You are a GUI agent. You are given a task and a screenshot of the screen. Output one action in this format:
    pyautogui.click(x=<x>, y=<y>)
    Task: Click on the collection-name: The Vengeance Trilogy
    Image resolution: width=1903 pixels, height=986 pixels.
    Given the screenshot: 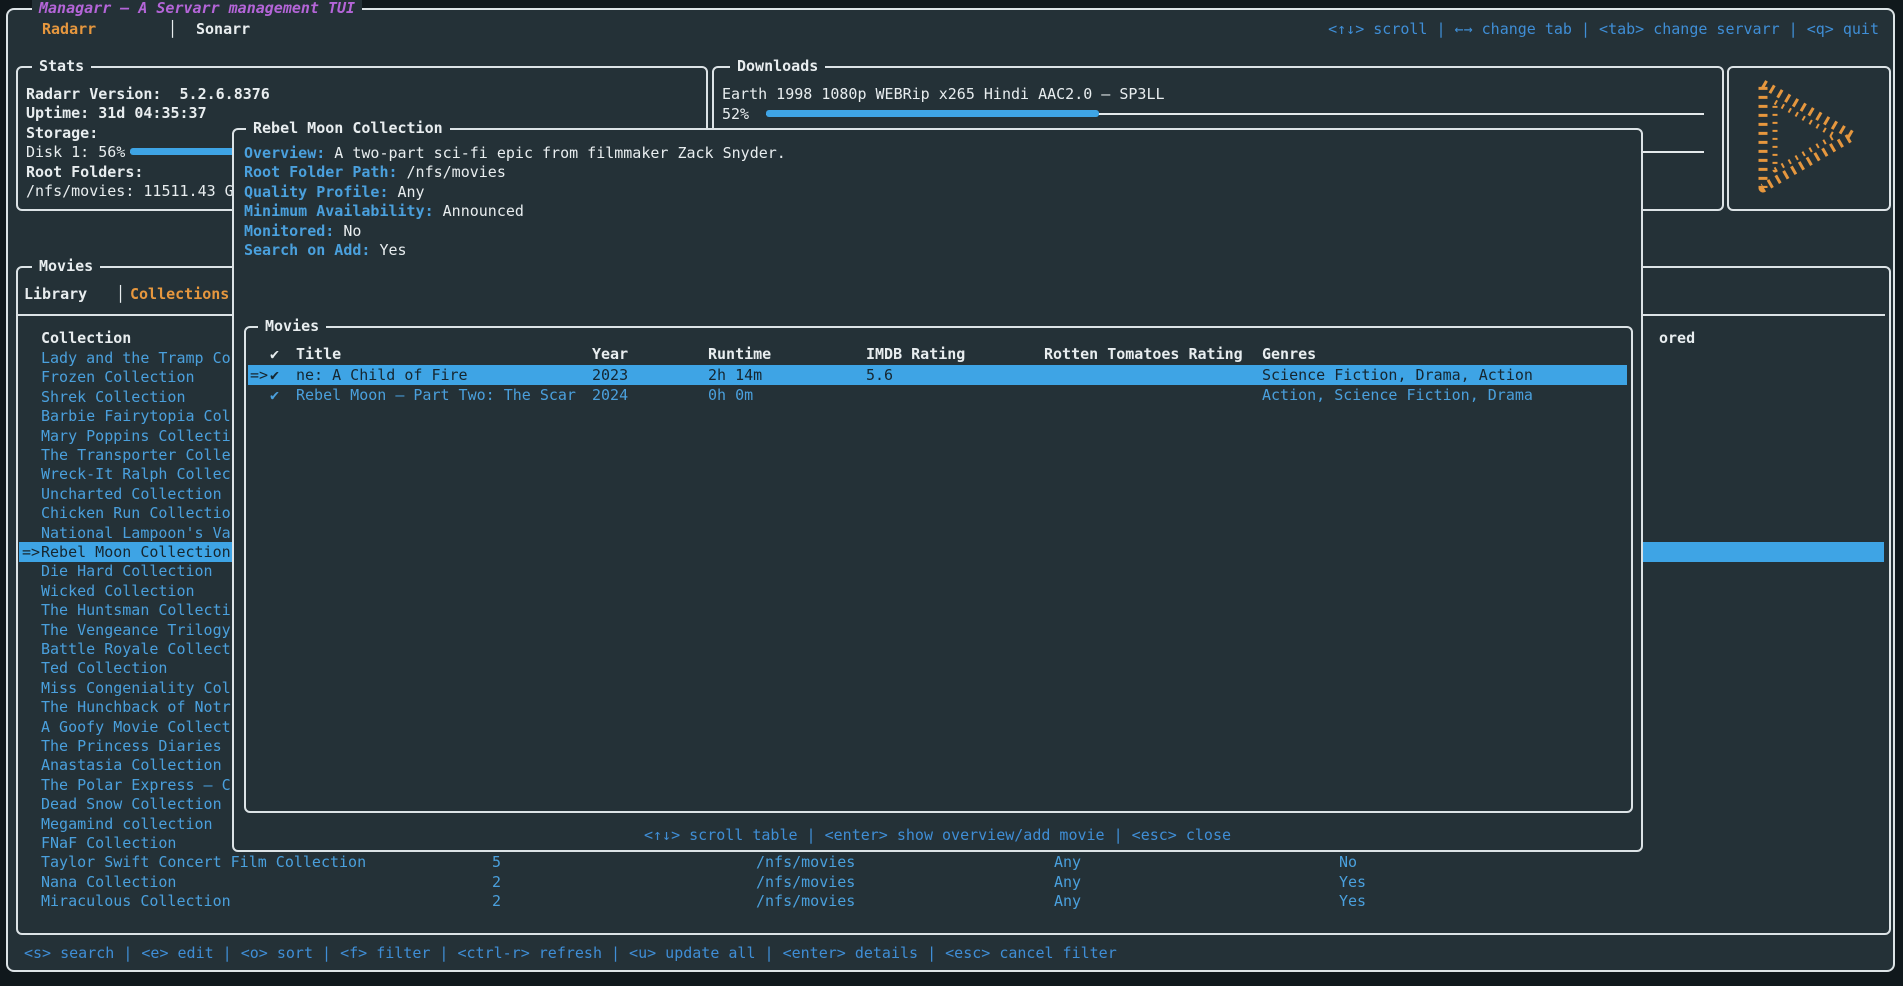 What is the action you would take?
    pyautogui.click(x=136, y=630)
    